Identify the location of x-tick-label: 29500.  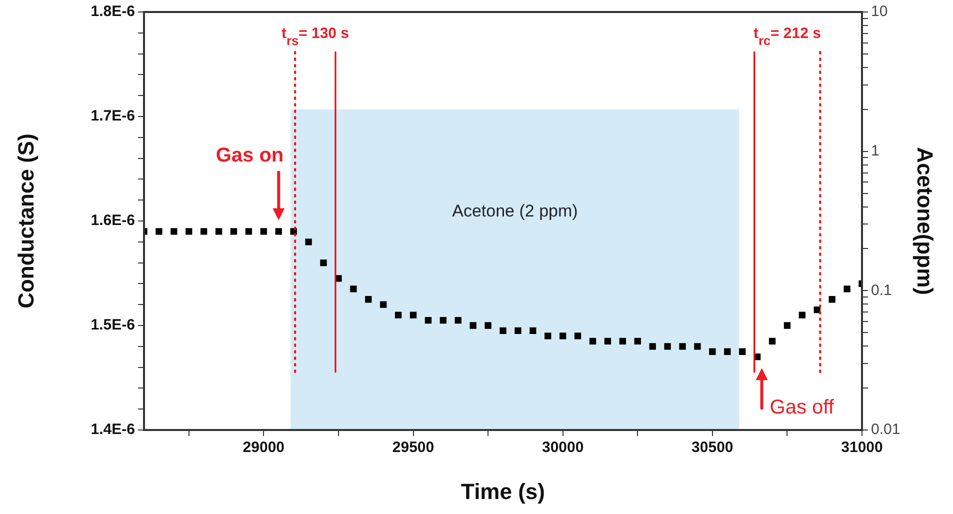
(413, 447).